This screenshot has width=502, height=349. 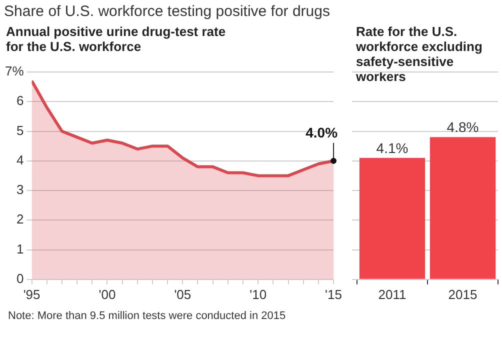 What do you see at coordinates (20, 248) in the screenshot?
I see `y-tick-label: 1` at bounding box center [20, 248].